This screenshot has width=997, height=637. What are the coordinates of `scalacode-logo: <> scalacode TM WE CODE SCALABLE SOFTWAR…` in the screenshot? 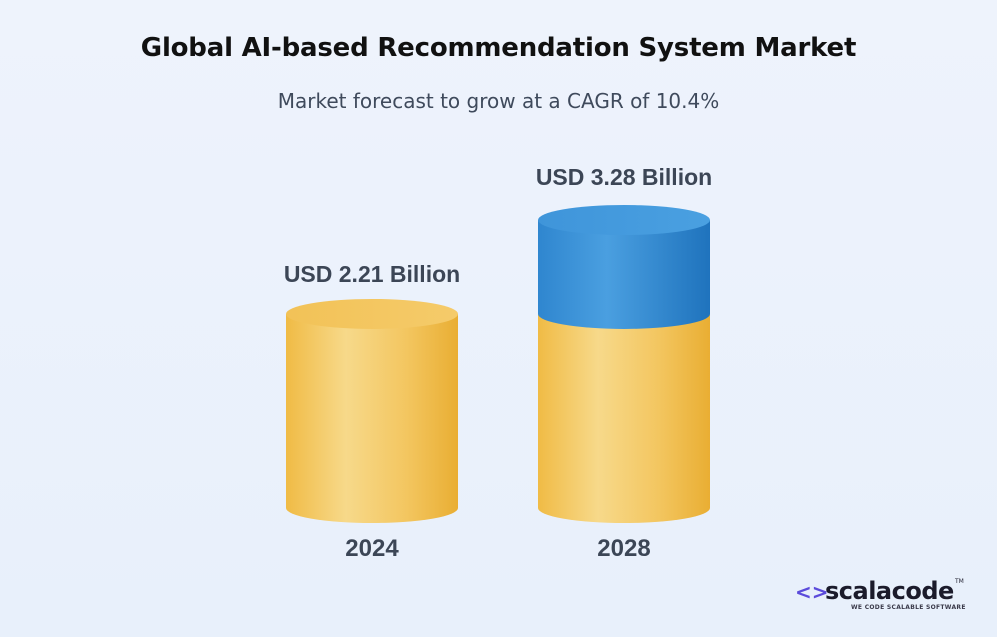 It's located at (880, 597).